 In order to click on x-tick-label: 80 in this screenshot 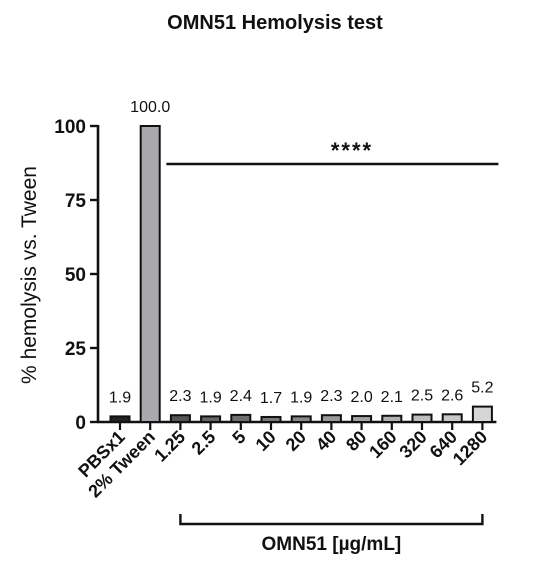, I will do `click(356, 441)`.